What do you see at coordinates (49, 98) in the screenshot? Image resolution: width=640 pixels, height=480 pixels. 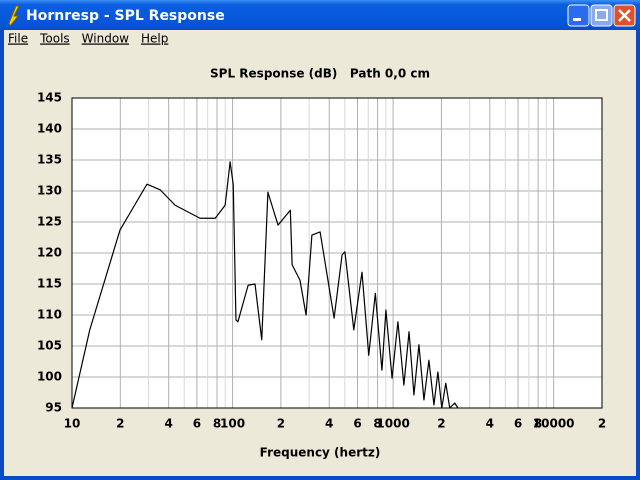 I see `y-tick-label: 145` at bounding box center [49, 98].